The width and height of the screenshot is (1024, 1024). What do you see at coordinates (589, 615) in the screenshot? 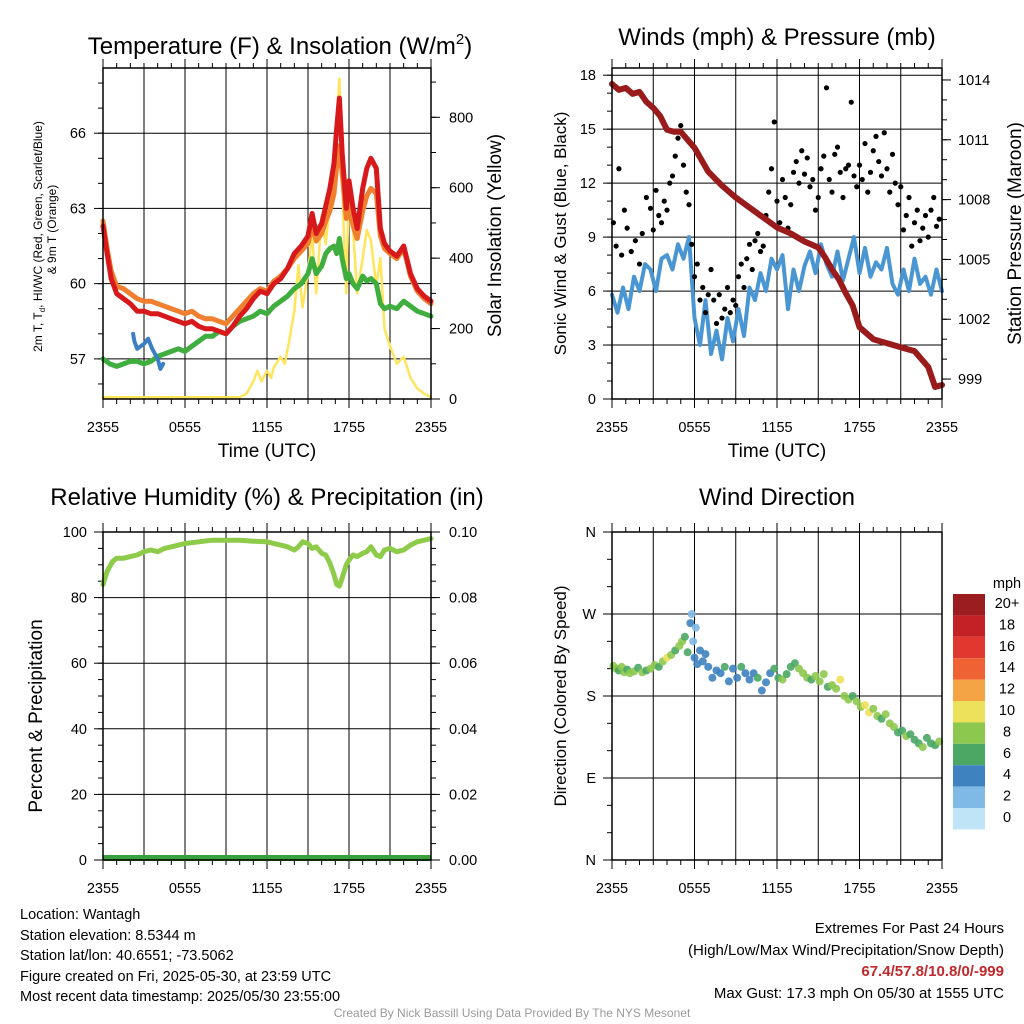
I see `y-tick-label: W` at bounding box center [589, 615].